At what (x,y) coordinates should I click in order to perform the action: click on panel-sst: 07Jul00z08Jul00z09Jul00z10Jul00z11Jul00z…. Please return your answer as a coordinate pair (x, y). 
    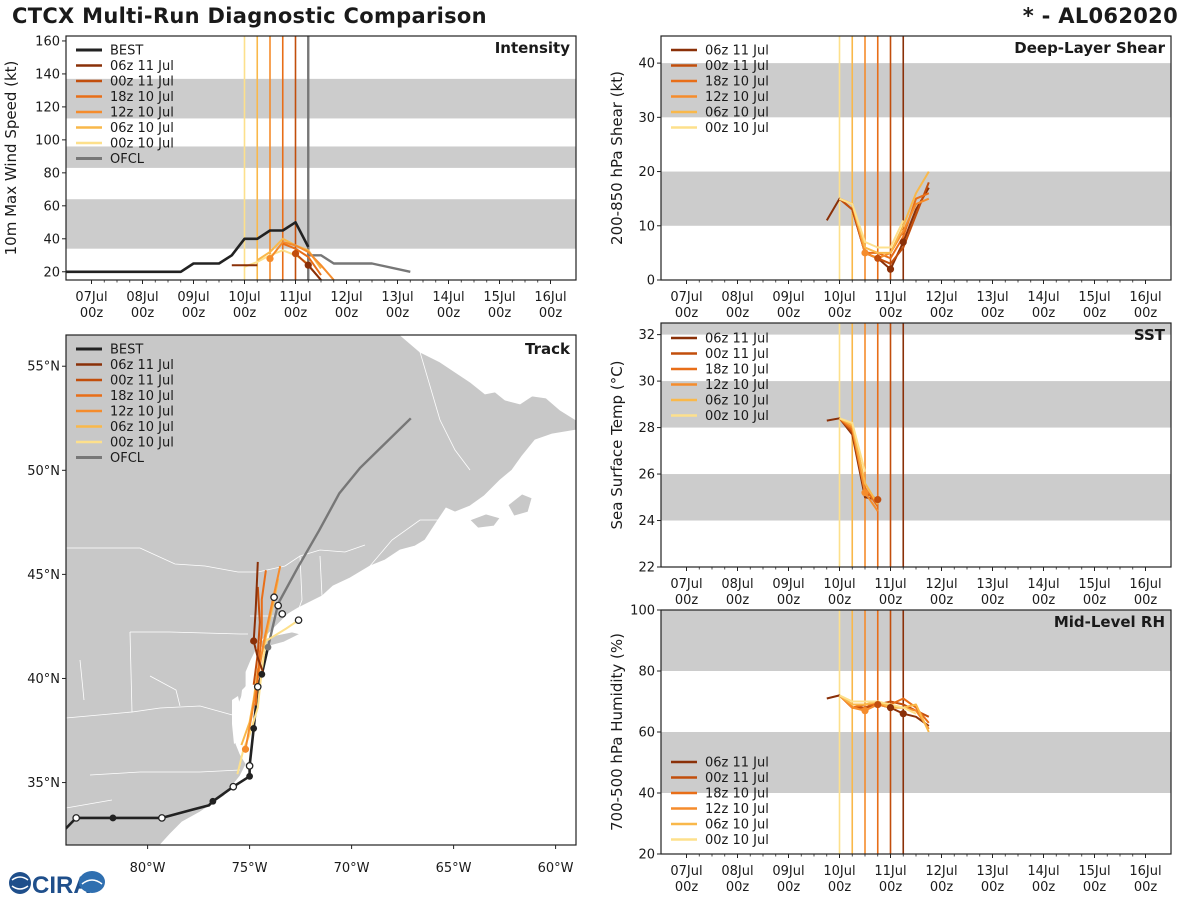
    Looking at the image, I should click on (890, 465).